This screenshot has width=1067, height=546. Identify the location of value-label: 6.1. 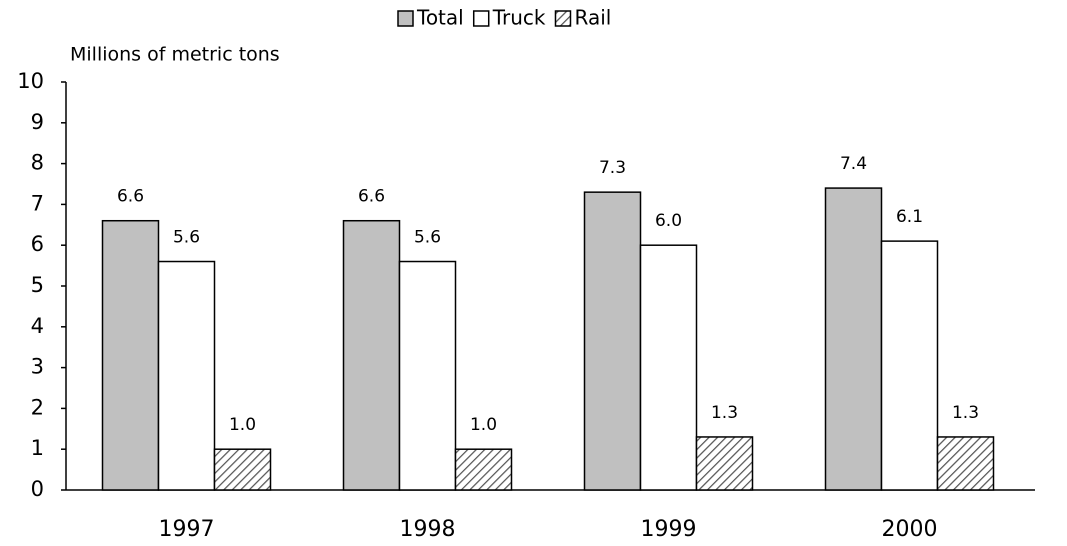
(909, 217).